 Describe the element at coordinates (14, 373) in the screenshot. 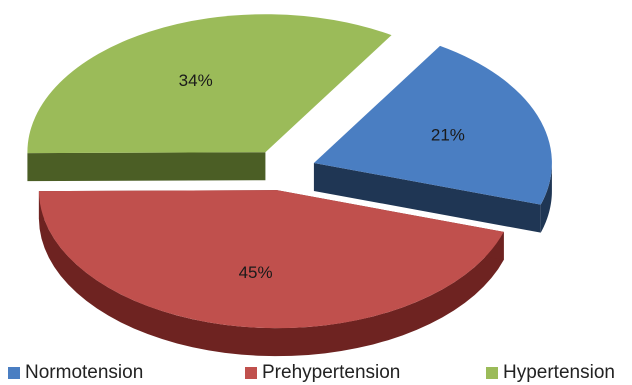

I see `legend-swatch-normotension` at that location.